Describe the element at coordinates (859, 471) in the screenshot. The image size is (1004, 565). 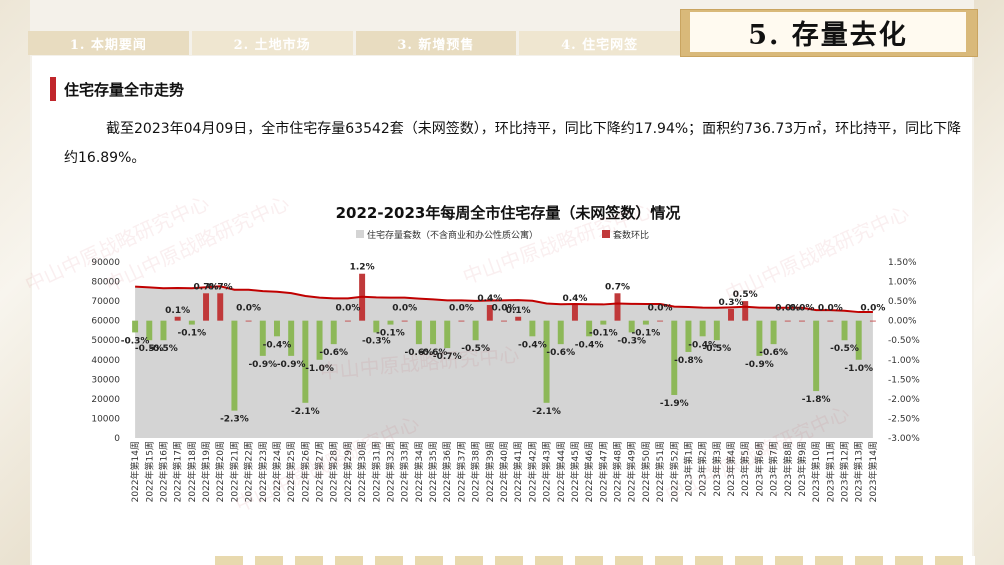
I see `x-tick-label: 2023年第13周` at that location.